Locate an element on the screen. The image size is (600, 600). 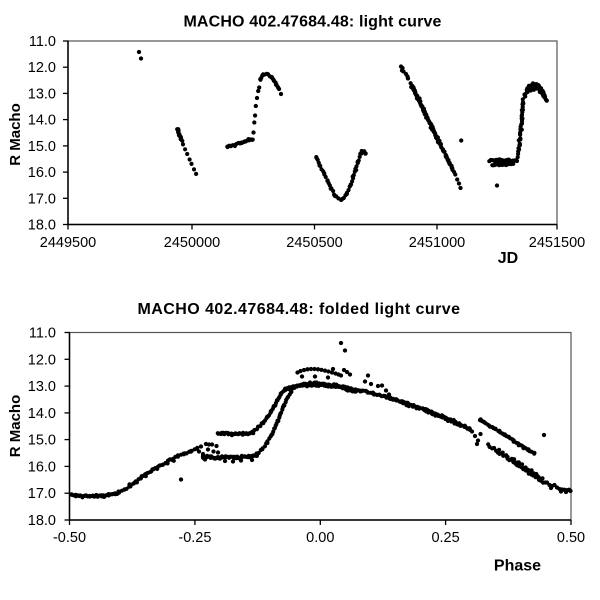
svg-text: -0.50 is located at coordinates (69, 538).